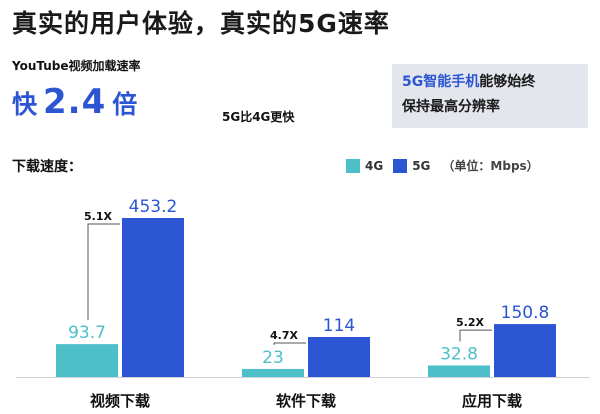  Describe the element at coordinates (470, 322) in the screenshot. I see `multiplier-label-3: 5.2X` at that location.